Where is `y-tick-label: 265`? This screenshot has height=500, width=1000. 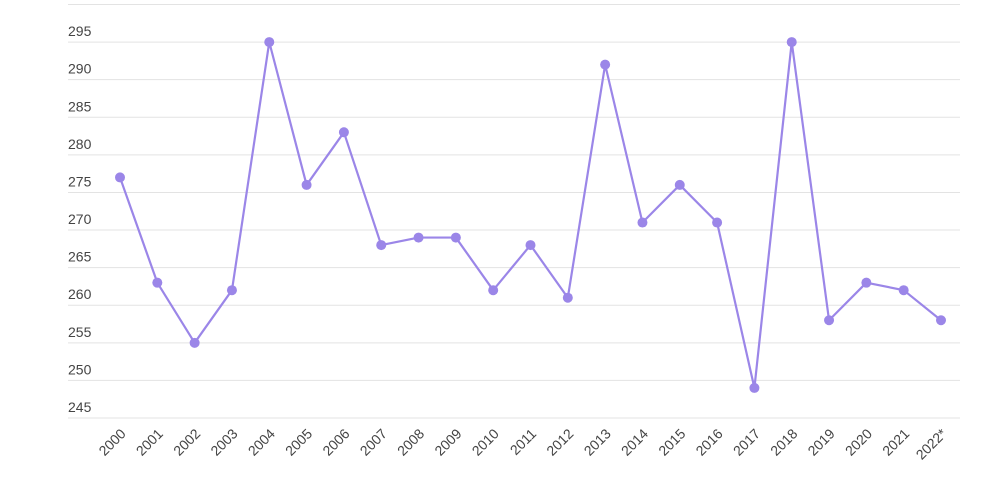 y-tick-label: 265 is located at coordinates (80, 257).